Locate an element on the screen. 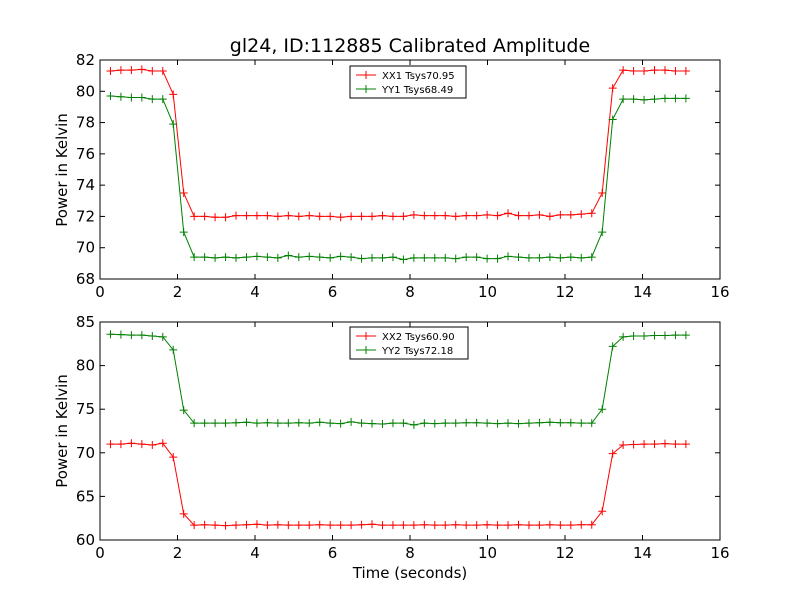  y-tick-label: 74 is located at coordinates (85, 185).